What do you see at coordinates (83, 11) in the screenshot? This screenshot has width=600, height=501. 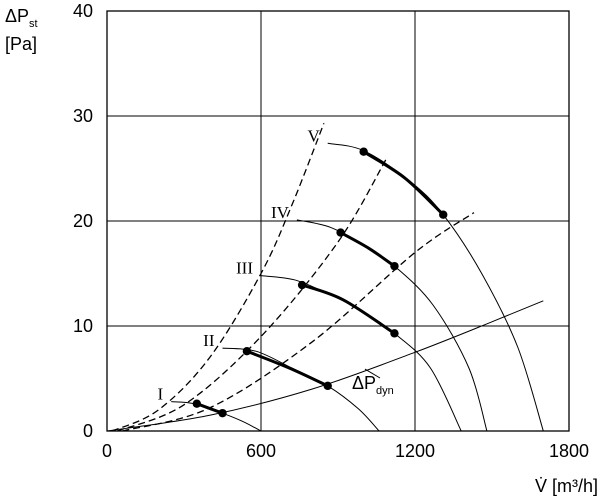 I see `y-tick-label: 40` at bounding box center [83, 11].